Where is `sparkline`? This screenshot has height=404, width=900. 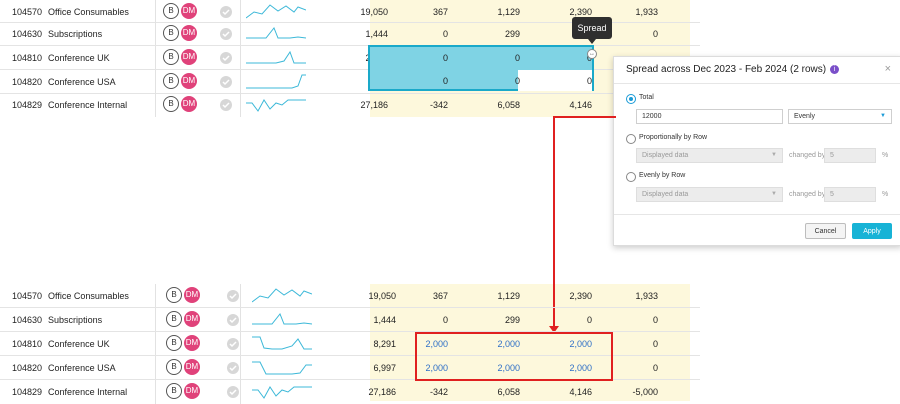
sparkline is located at coordinates (276, 57).